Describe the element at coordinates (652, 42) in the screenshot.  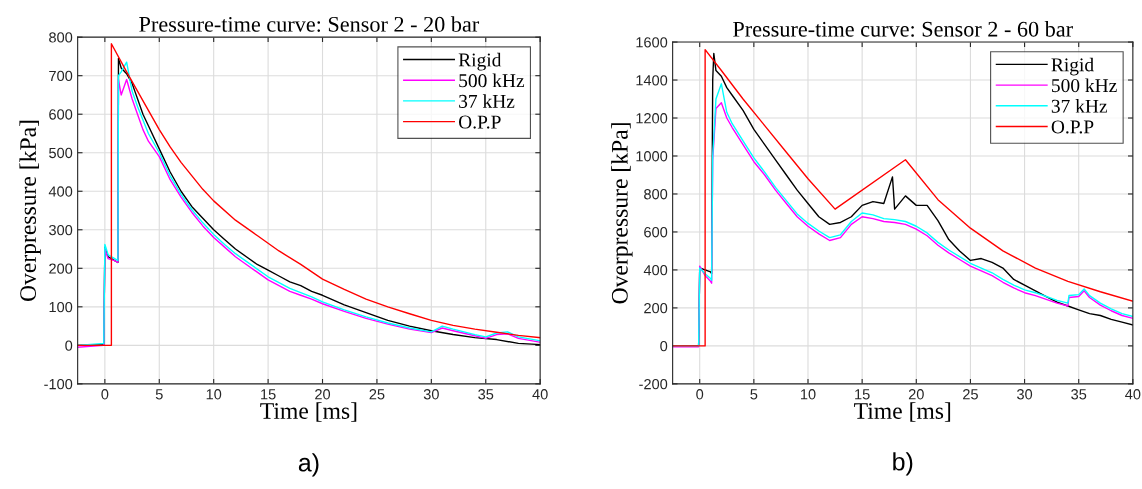
I see `y-tick-label: 1600` at that location.